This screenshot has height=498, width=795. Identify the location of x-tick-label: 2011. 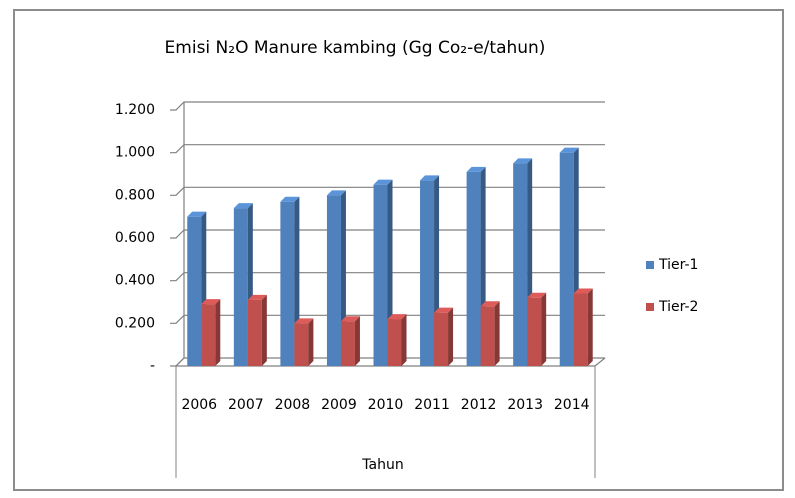
(432, 405).